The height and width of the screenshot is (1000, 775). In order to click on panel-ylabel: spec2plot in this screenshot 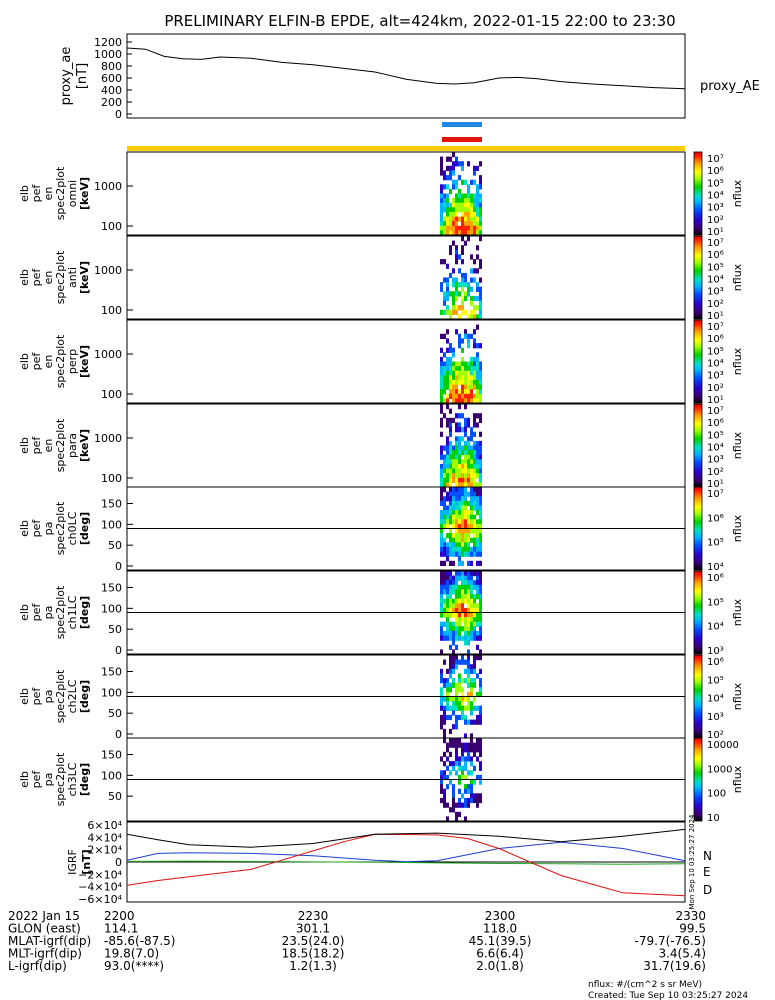, I will do `click(60, 193)`.